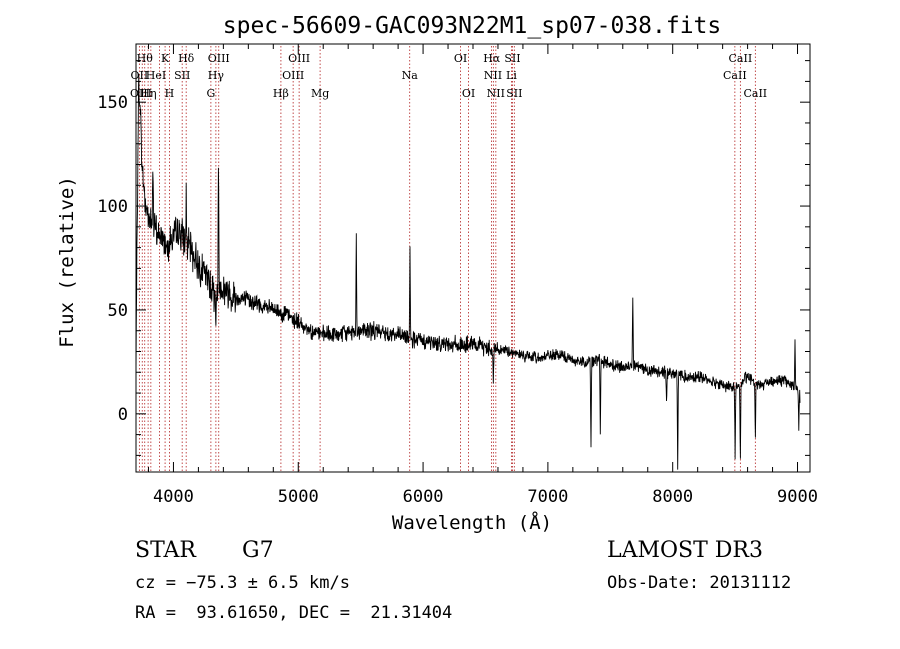  Describe the element at coordinates (173, 497) in the screenshot. I see `x-tick-label-0: 4000` at that location.